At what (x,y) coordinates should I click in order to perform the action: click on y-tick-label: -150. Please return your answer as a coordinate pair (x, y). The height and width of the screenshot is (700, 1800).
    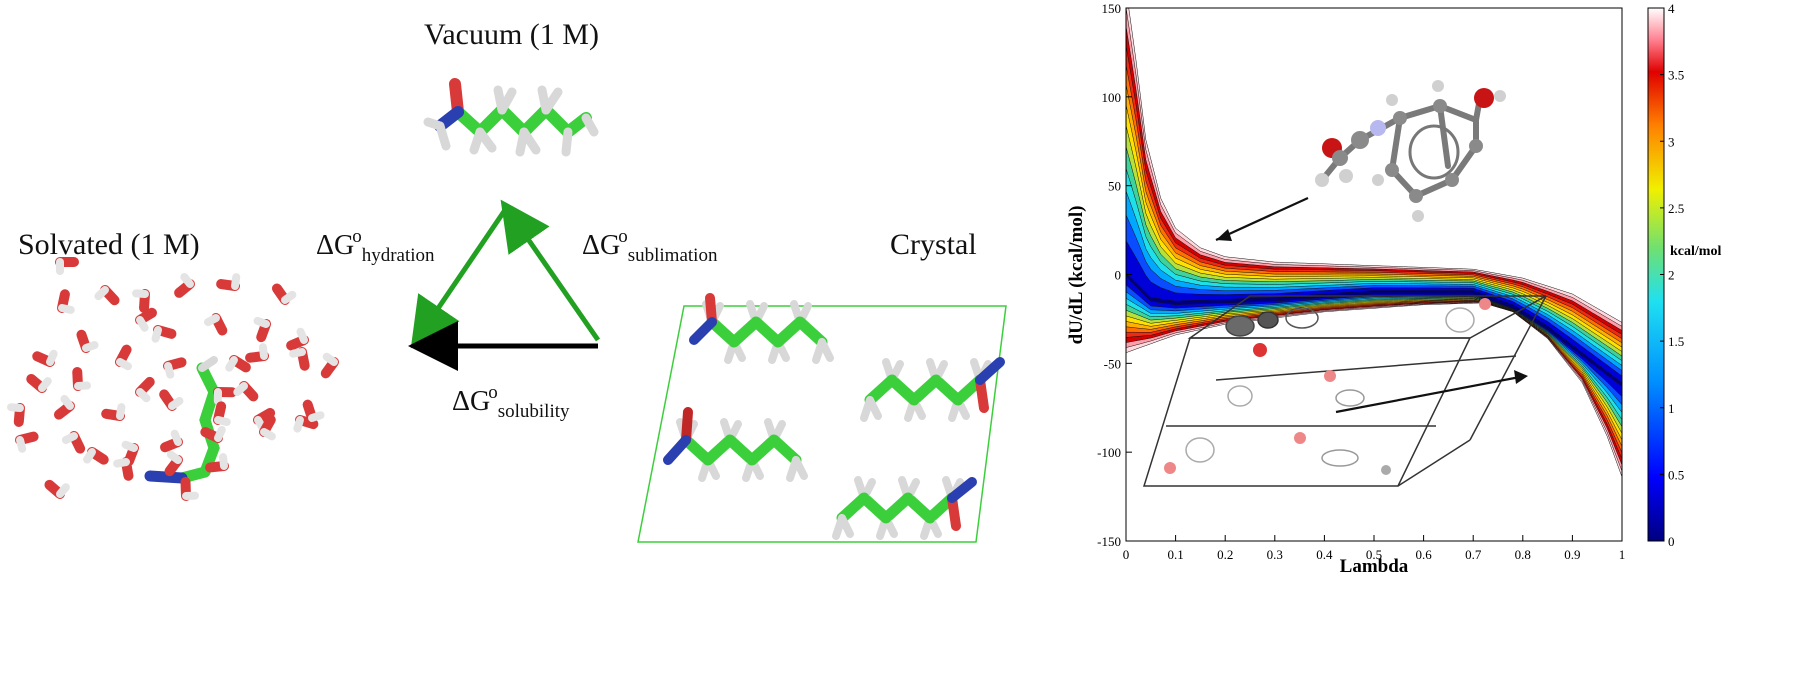
    Looking at the image, I should click on (1109, 541).